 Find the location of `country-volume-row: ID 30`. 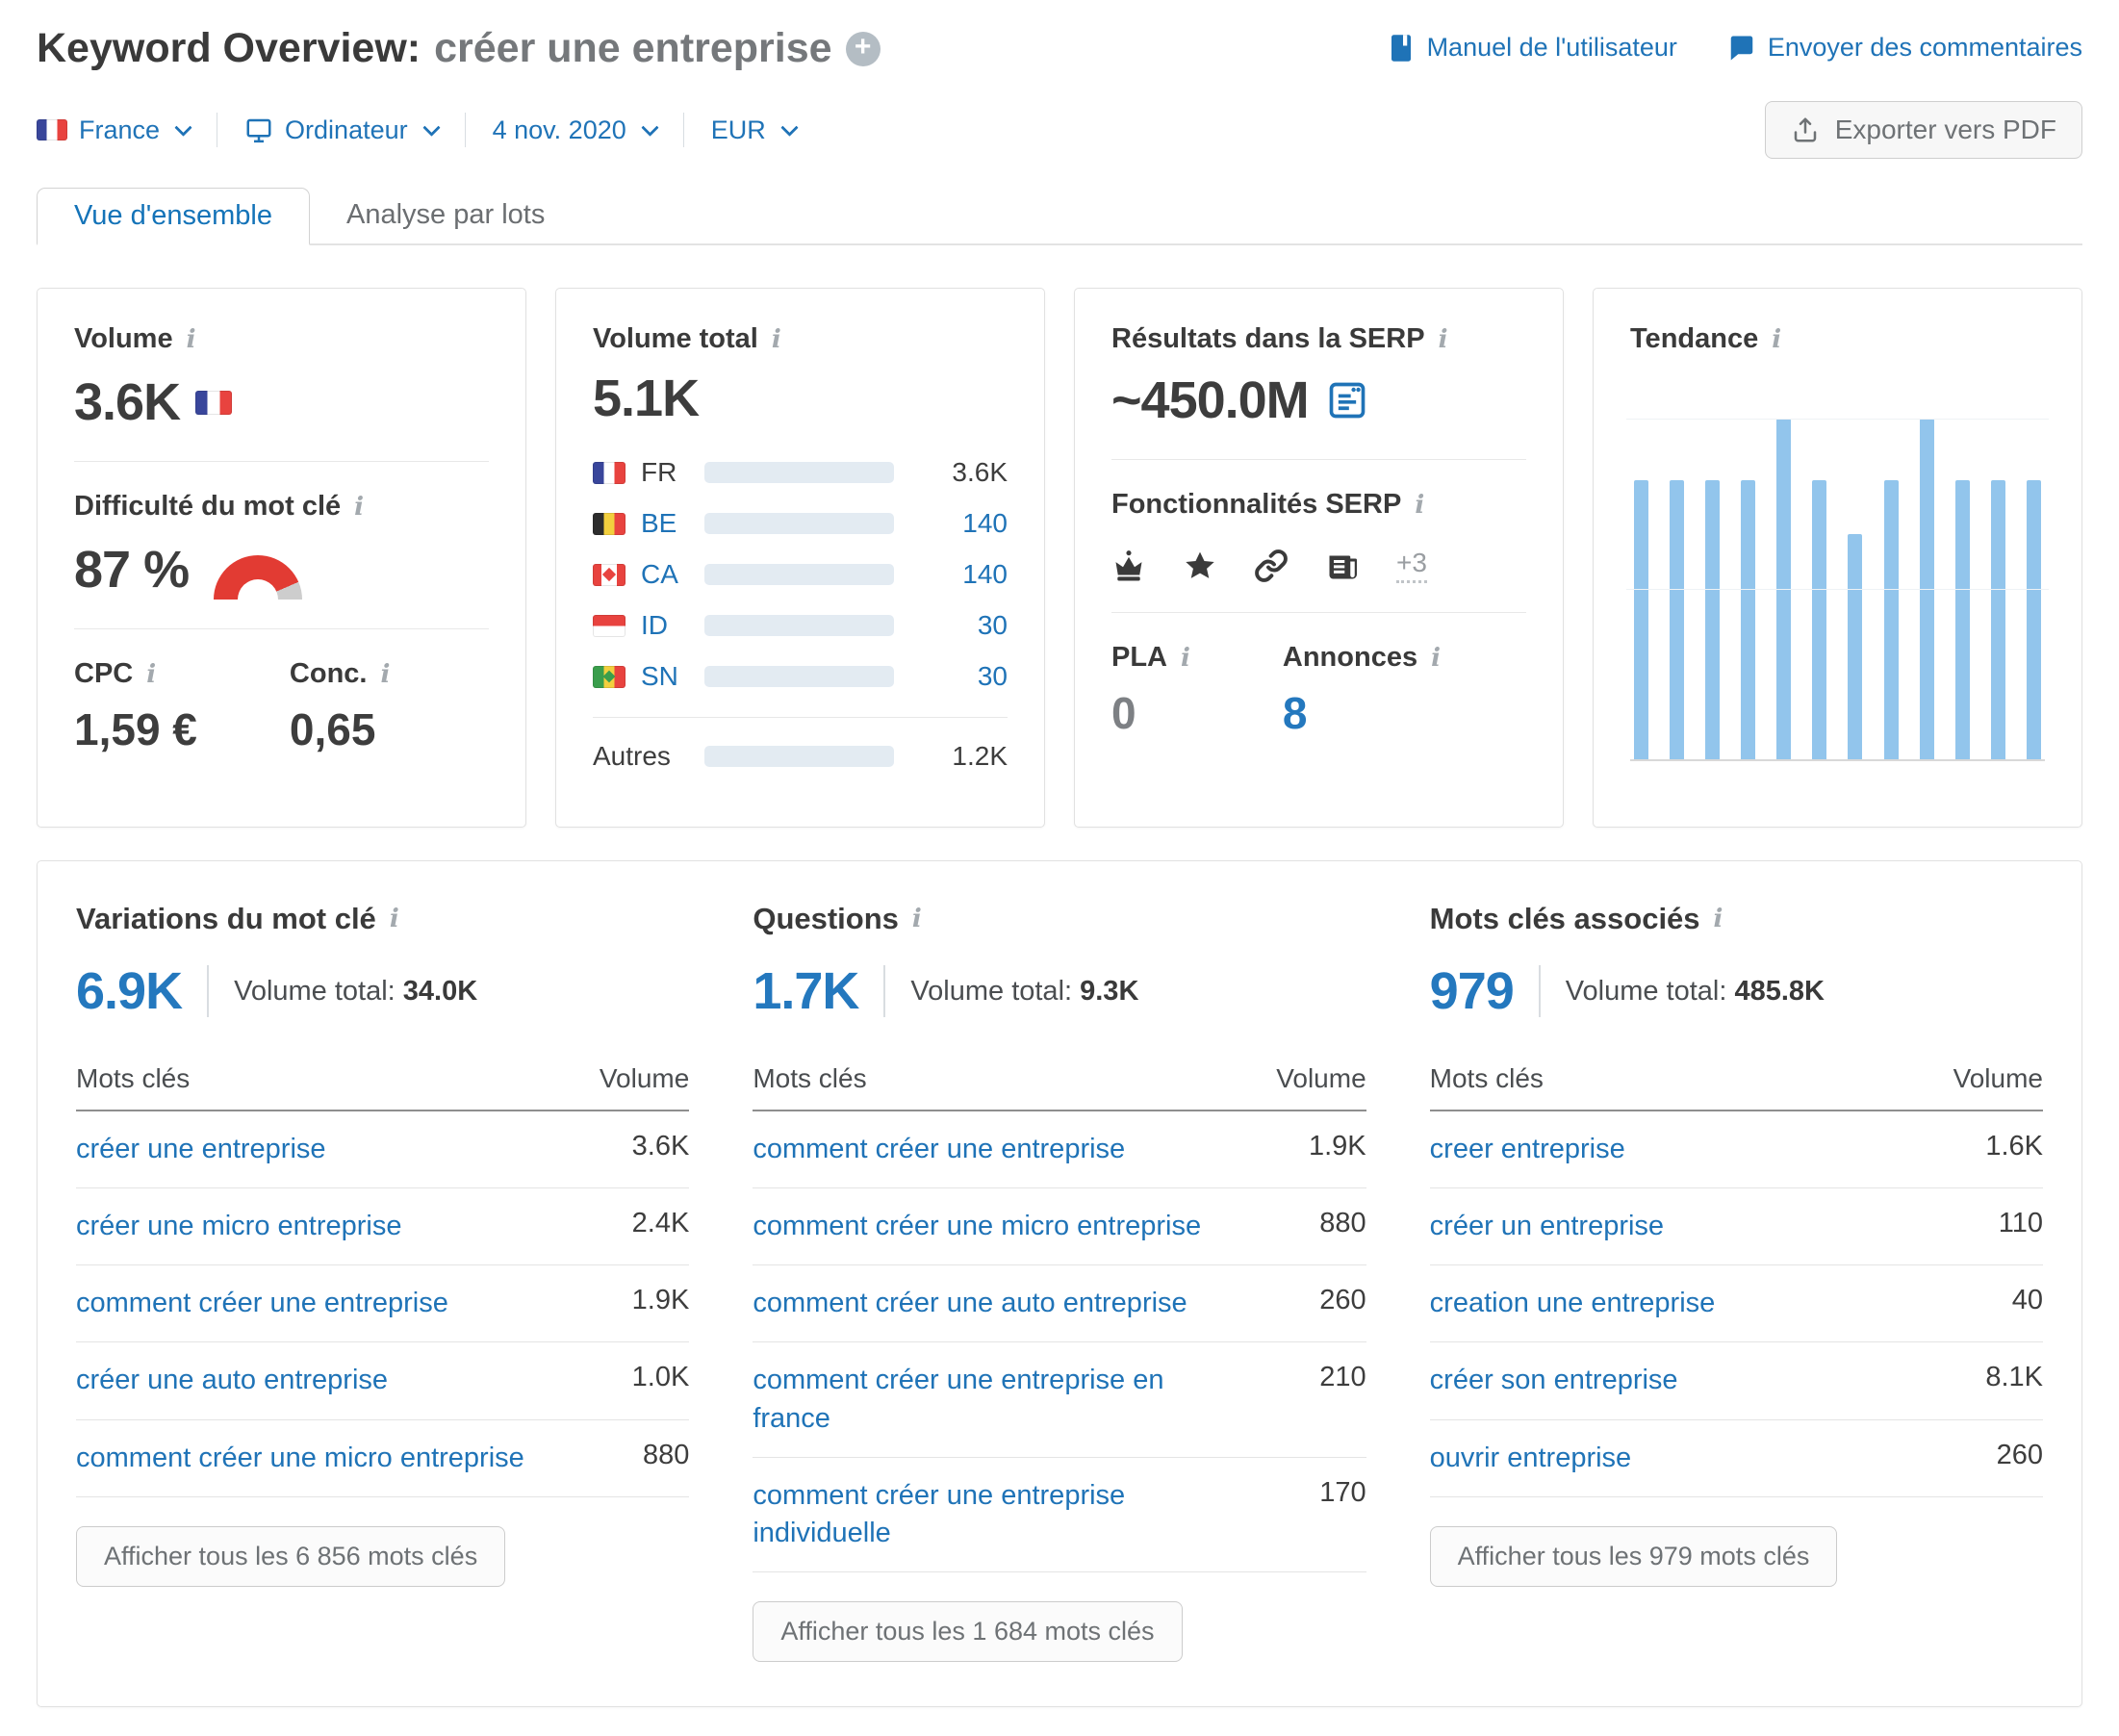

country-volume-row: ID 30 is located at coordinates (800, 625).